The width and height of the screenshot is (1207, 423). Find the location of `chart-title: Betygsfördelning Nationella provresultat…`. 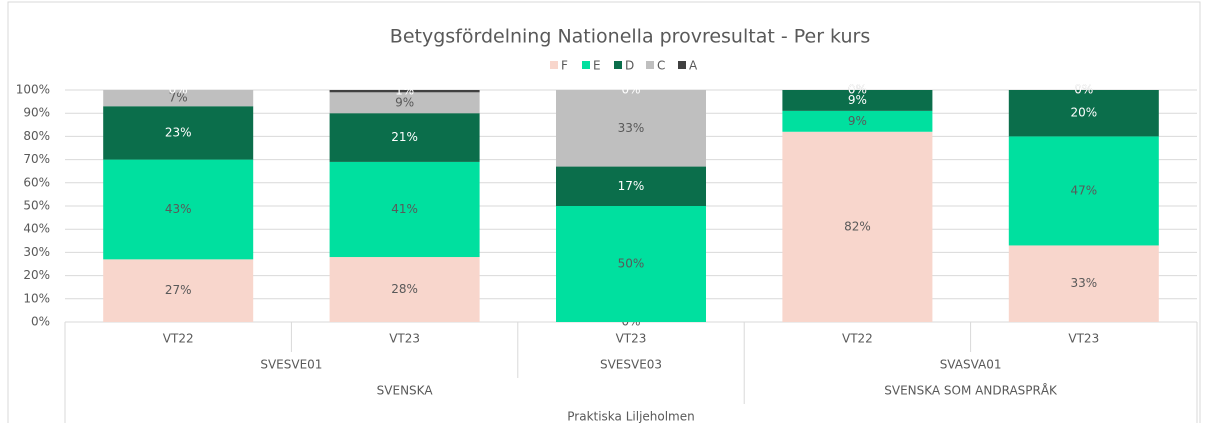

chart-title: Betygsfördelning Nationella provresultat… is located at coordinates (630, 37).